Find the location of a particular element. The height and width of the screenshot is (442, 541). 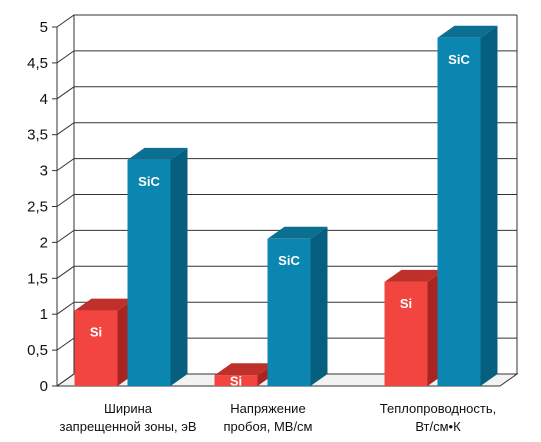

bar-sic-1: SiC is located at coordinates (157, 266).